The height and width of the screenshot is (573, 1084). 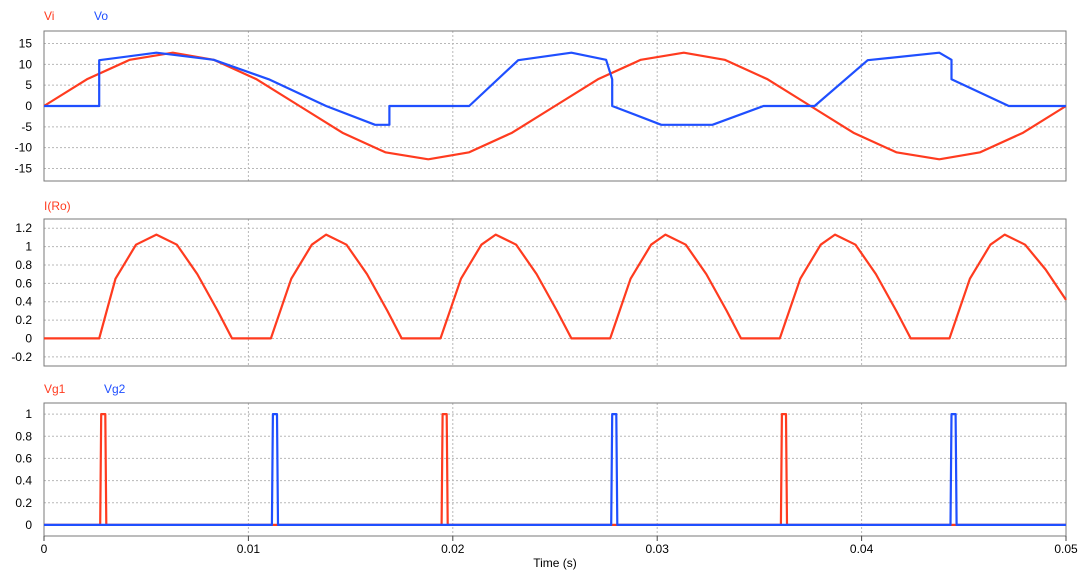 I want to click on x-tick-label: 0.01, so click(x=249, y=549).